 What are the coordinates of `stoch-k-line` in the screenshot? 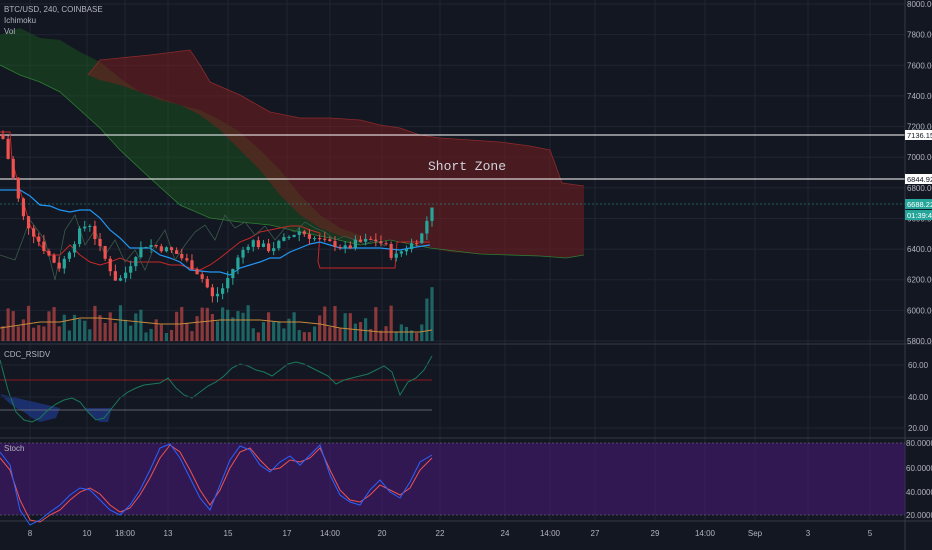 It's located at (216, 484).